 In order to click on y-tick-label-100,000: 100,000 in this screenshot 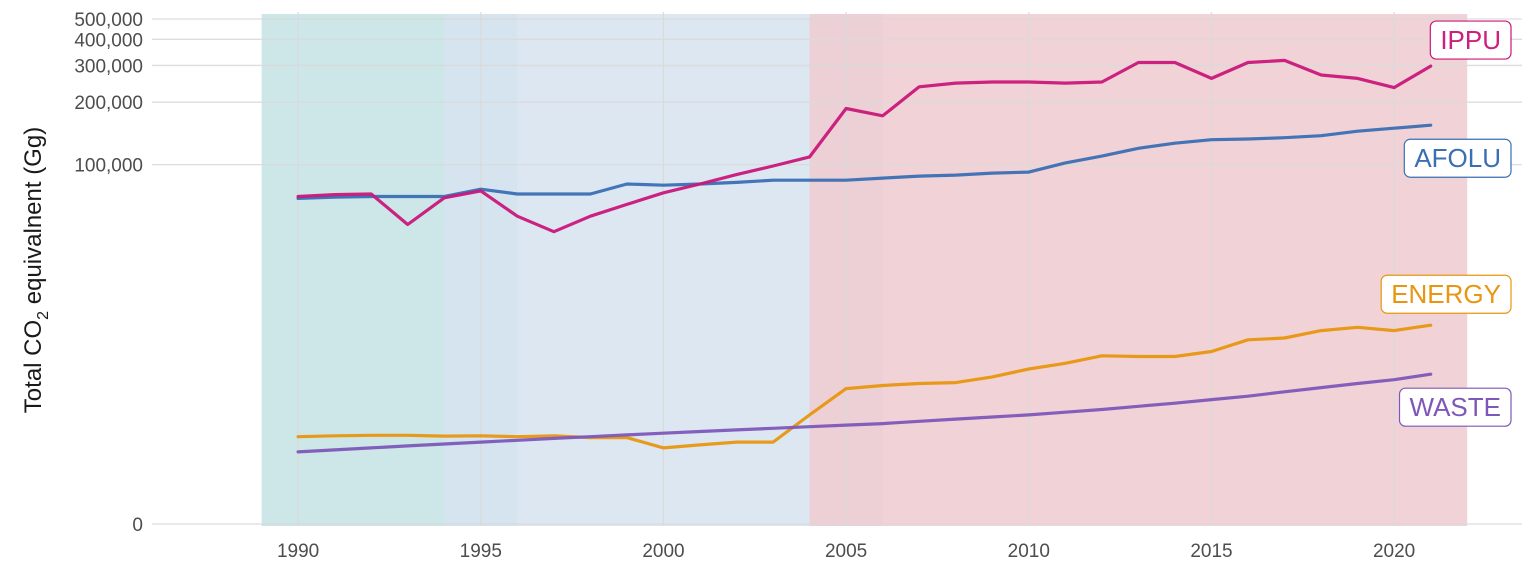, I will do `click(108, 166)`.